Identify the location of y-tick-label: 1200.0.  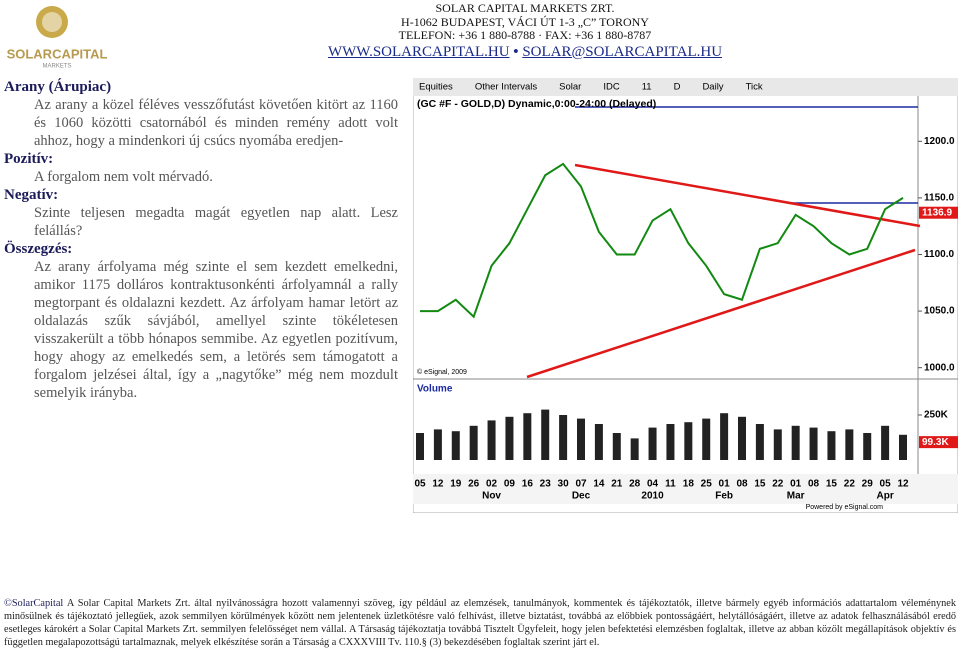
(939, 141).